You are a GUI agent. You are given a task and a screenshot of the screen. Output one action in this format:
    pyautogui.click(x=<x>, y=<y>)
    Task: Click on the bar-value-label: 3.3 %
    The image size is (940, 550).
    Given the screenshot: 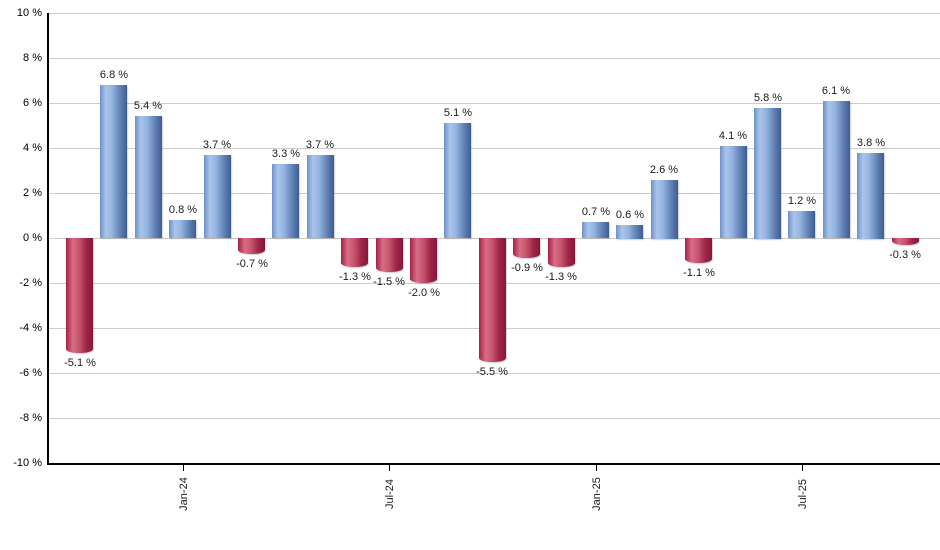 What is the action you would take?
    pyautogui.click(x=286, y=154)
    